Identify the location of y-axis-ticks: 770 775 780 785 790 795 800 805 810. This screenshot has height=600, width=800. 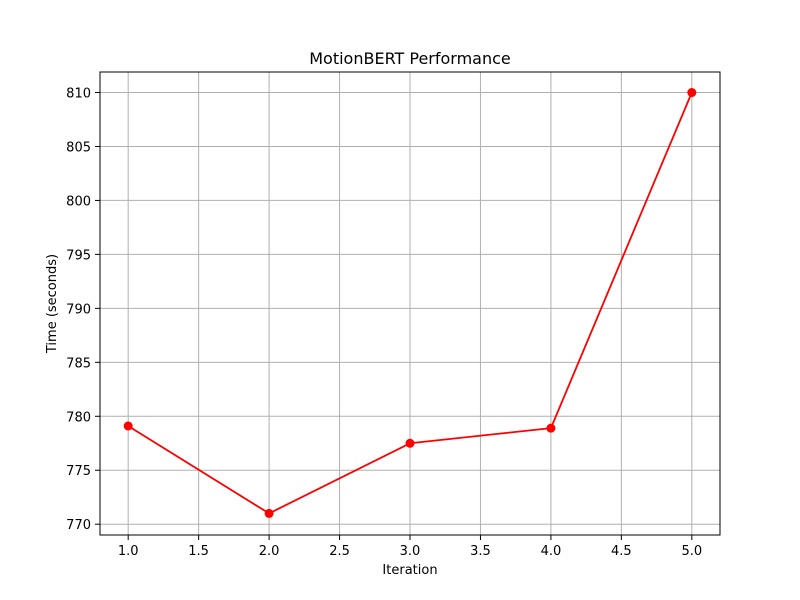
(83, 310).